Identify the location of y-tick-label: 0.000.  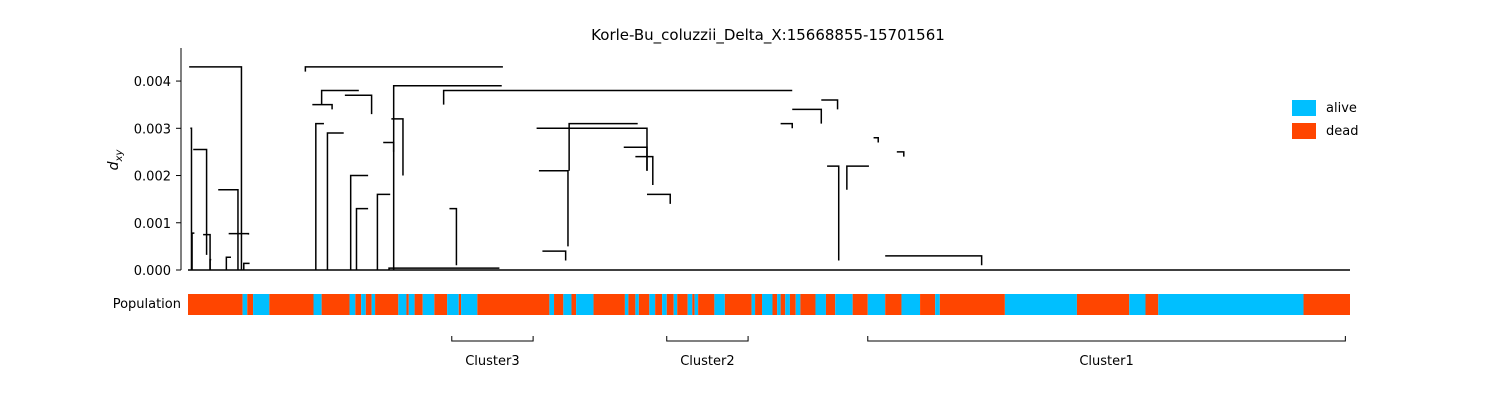
(152, 271).